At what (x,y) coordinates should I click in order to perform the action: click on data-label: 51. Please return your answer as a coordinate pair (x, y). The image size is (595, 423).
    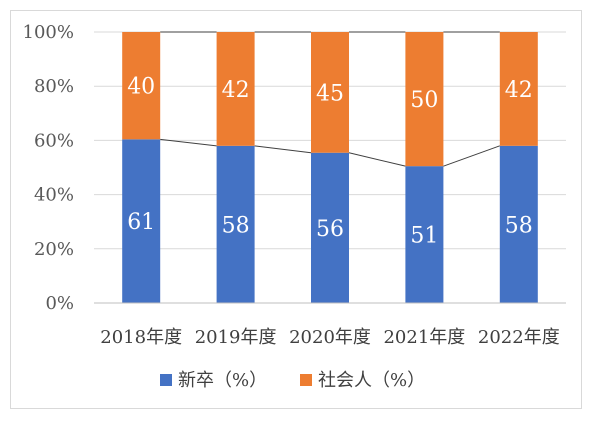
    Looking at the image, I should click on (424, 236).